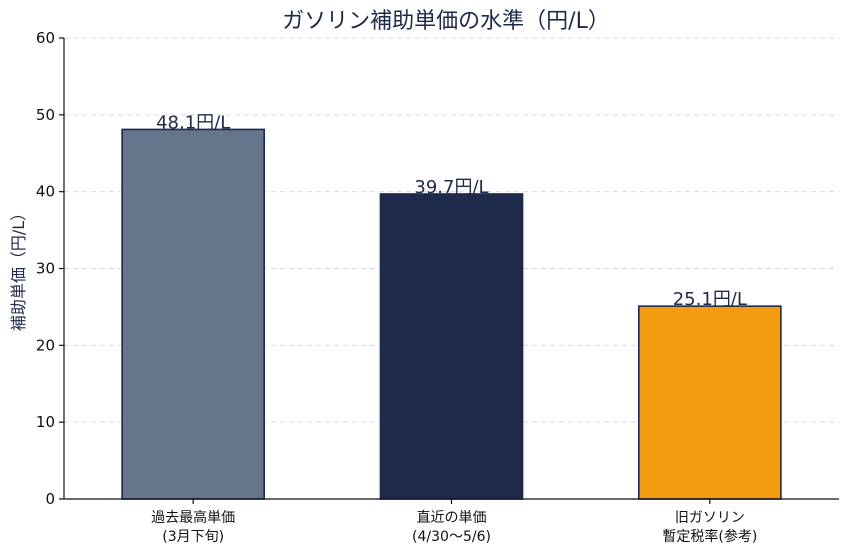 The width and height of the screenshot is (849, 555). I want to click on y-tick-label: 20, so click(45, 345).